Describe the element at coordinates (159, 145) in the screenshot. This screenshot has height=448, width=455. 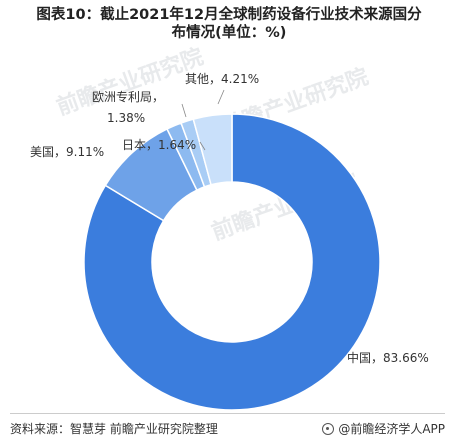
I see `slice-label: 日本，1.64%` at that location.